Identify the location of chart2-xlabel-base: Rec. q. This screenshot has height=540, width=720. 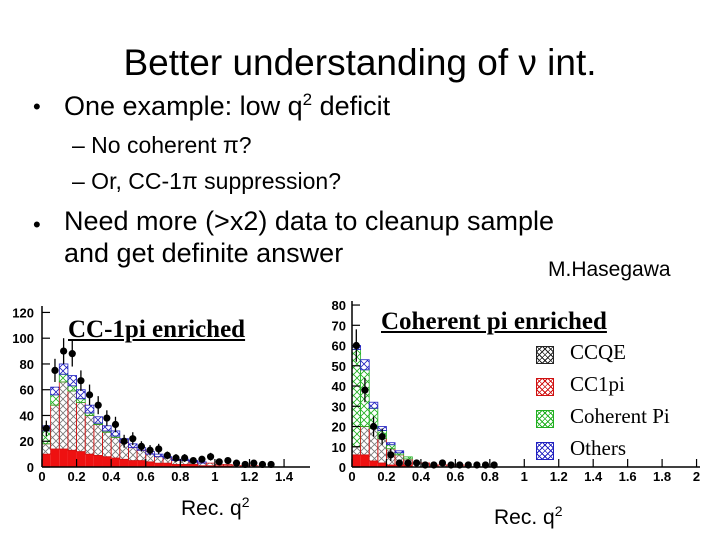
(524, 517).